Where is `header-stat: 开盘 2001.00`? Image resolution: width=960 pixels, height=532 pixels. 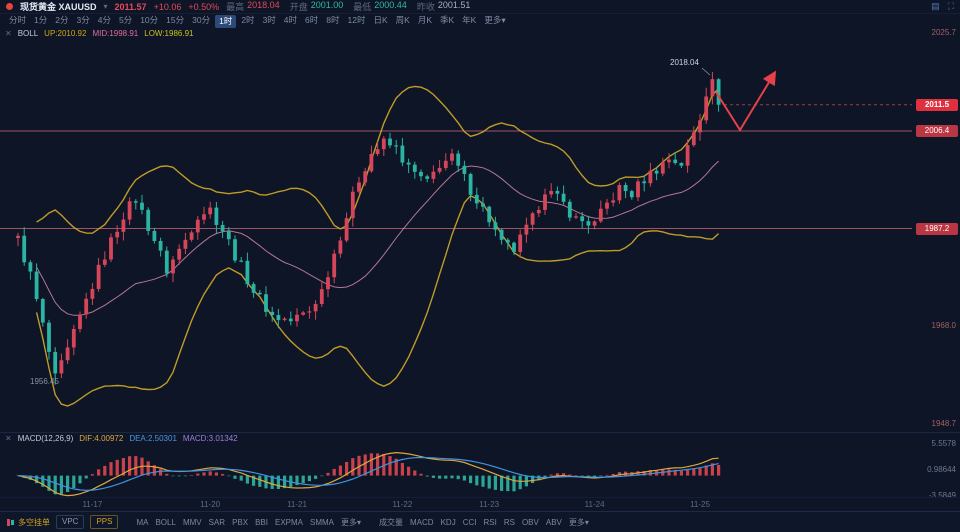 header-stat: 开盘 2001.00 is located at coordinates (316, 6).